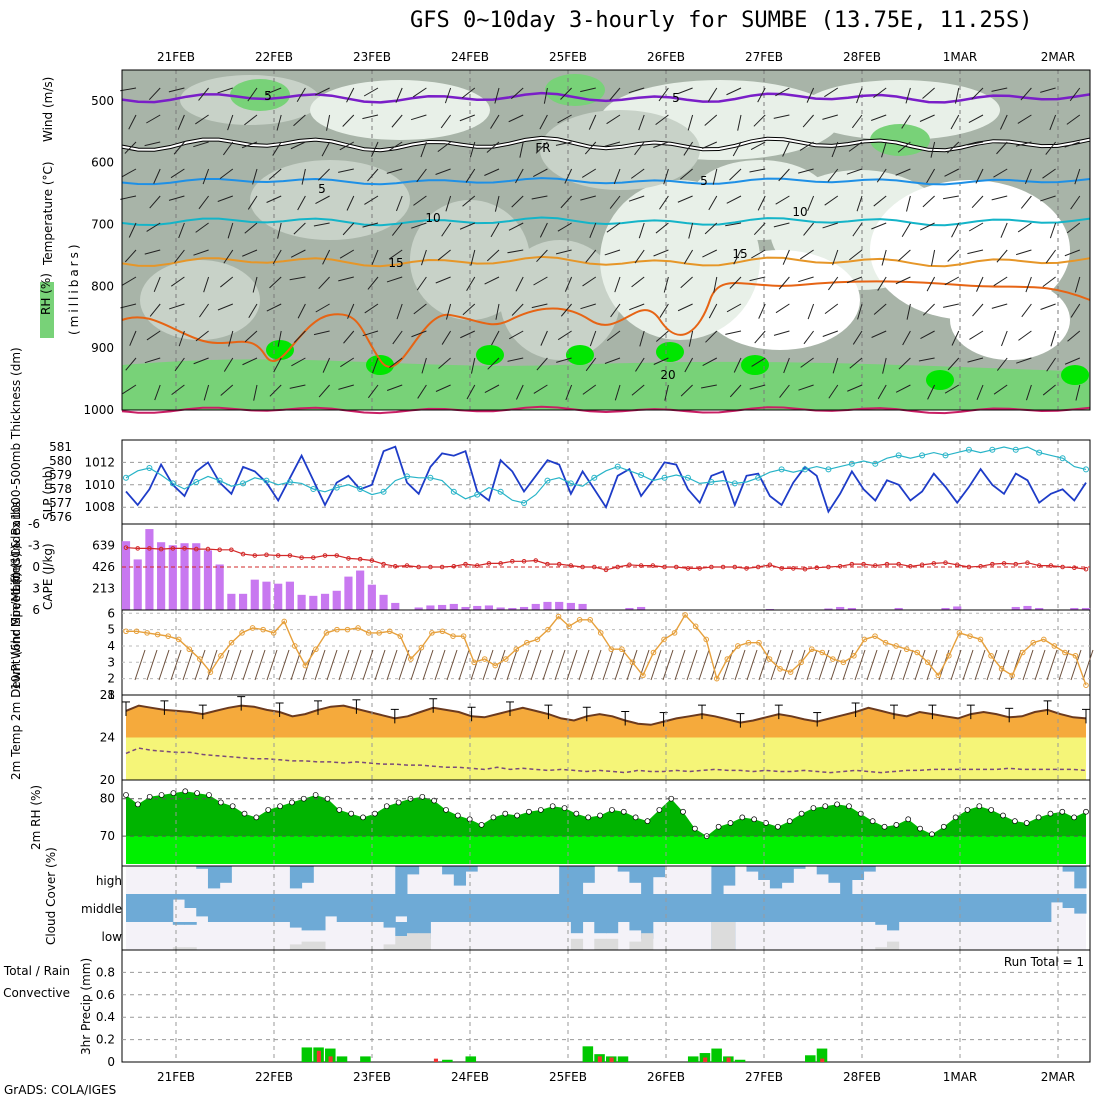  I want to click on temp-fill, so click(606, 721).